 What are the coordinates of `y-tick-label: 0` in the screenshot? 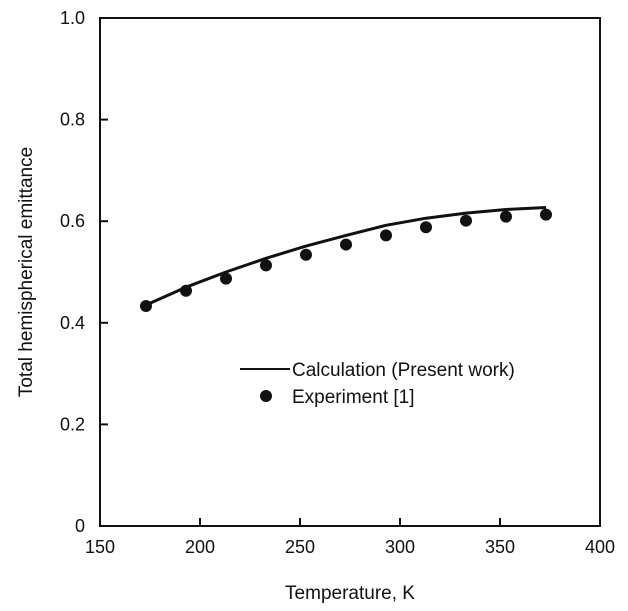 It's located at (80, 526).